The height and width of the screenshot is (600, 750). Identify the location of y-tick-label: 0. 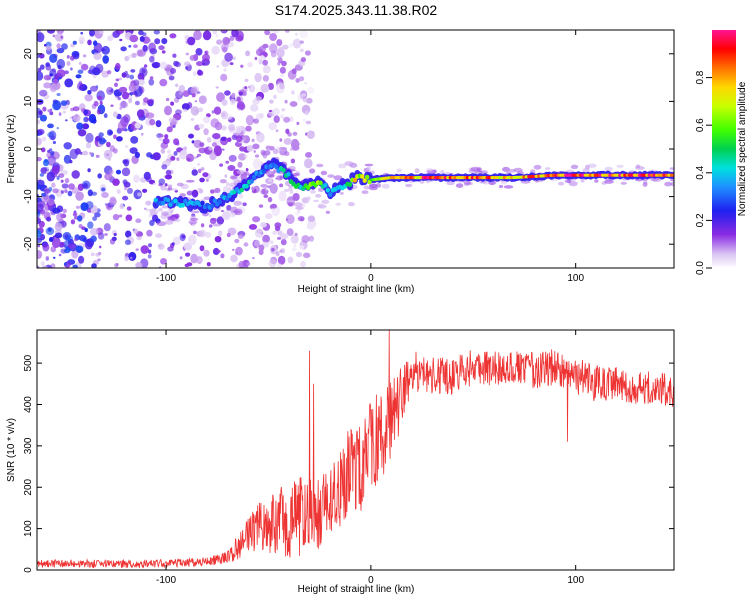
(28, 149).